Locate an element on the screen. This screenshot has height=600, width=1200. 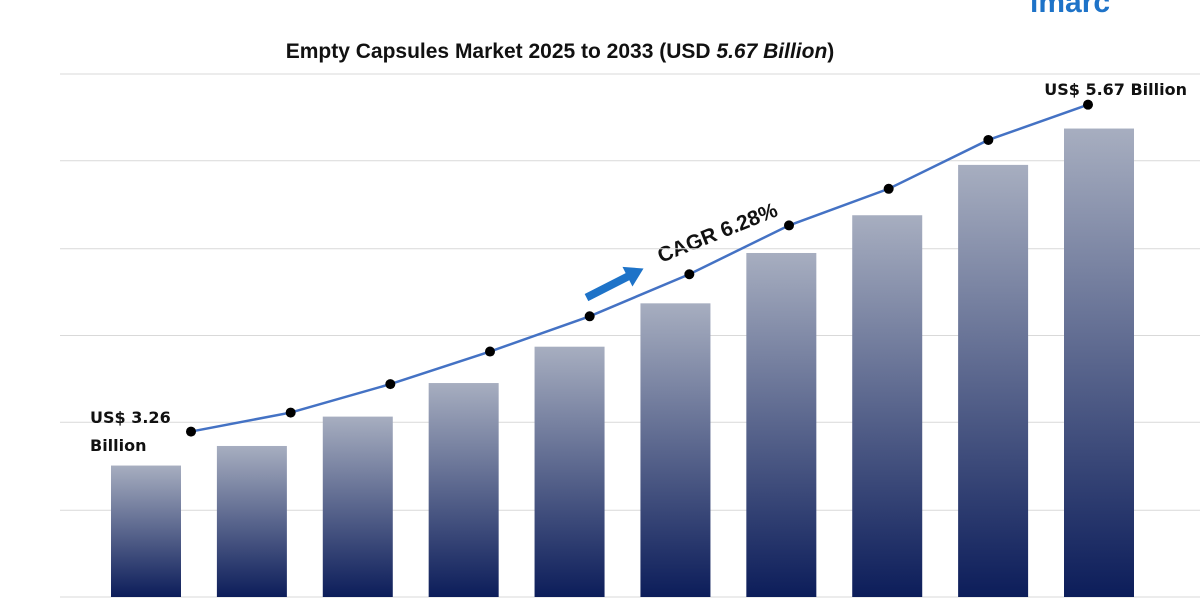
title-part: ) is located at coordinates (830, 51).